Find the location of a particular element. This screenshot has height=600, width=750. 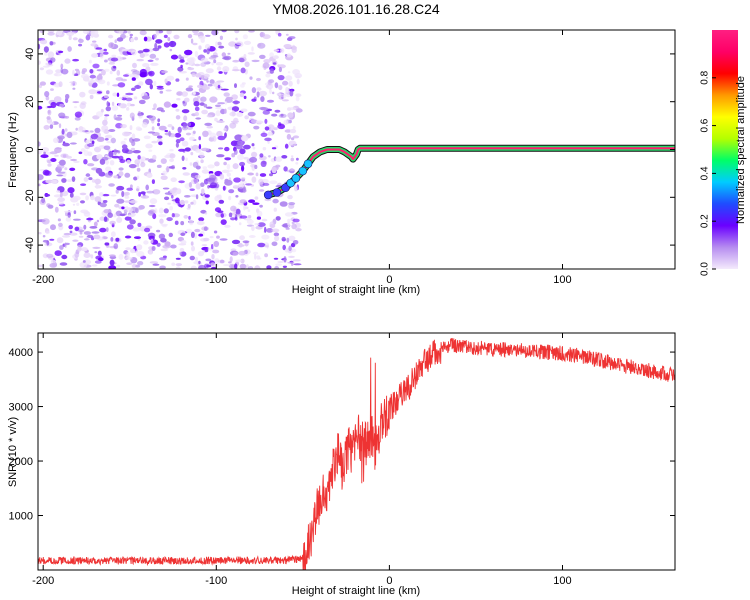

y-tick-label: 1000 is located at coordinates (21, 517).